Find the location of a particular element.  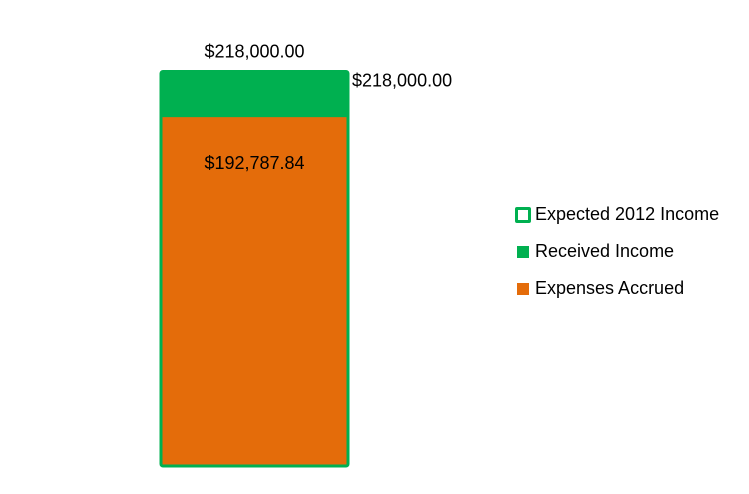

data-label-expenses: $192,787.84 is located at coordinates (254, 163).